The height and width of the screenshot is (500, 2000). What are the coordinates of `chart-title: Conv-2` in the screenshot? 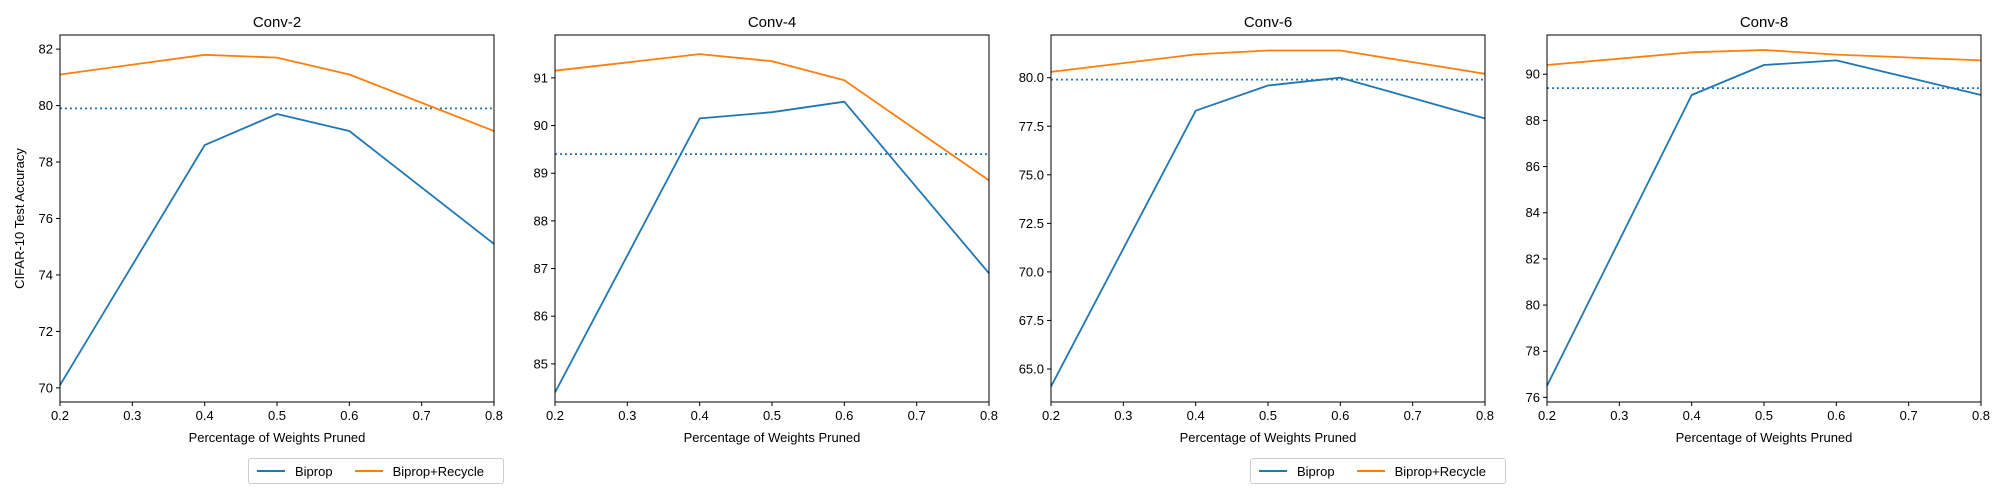 It's located at (277, 22).